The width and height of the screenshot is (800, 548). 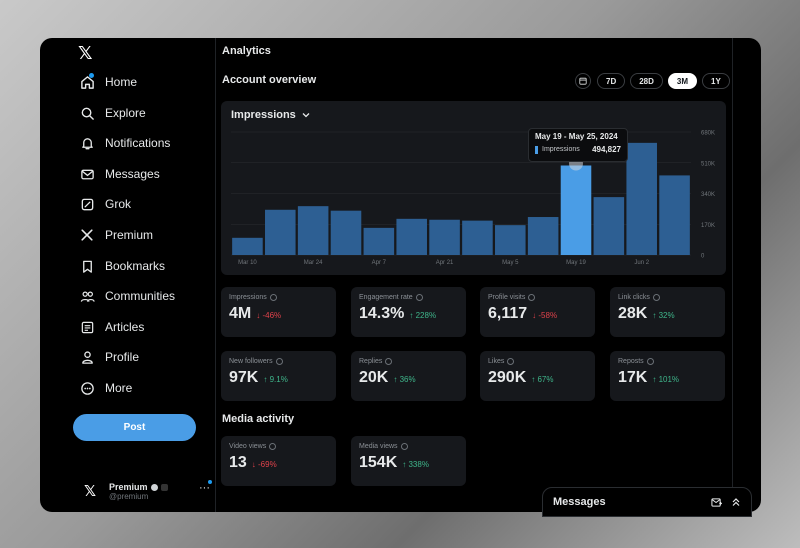 I want to click on metric-card-reposts: Reposts 17K ↑ 101%, so click(x=667, y=376).